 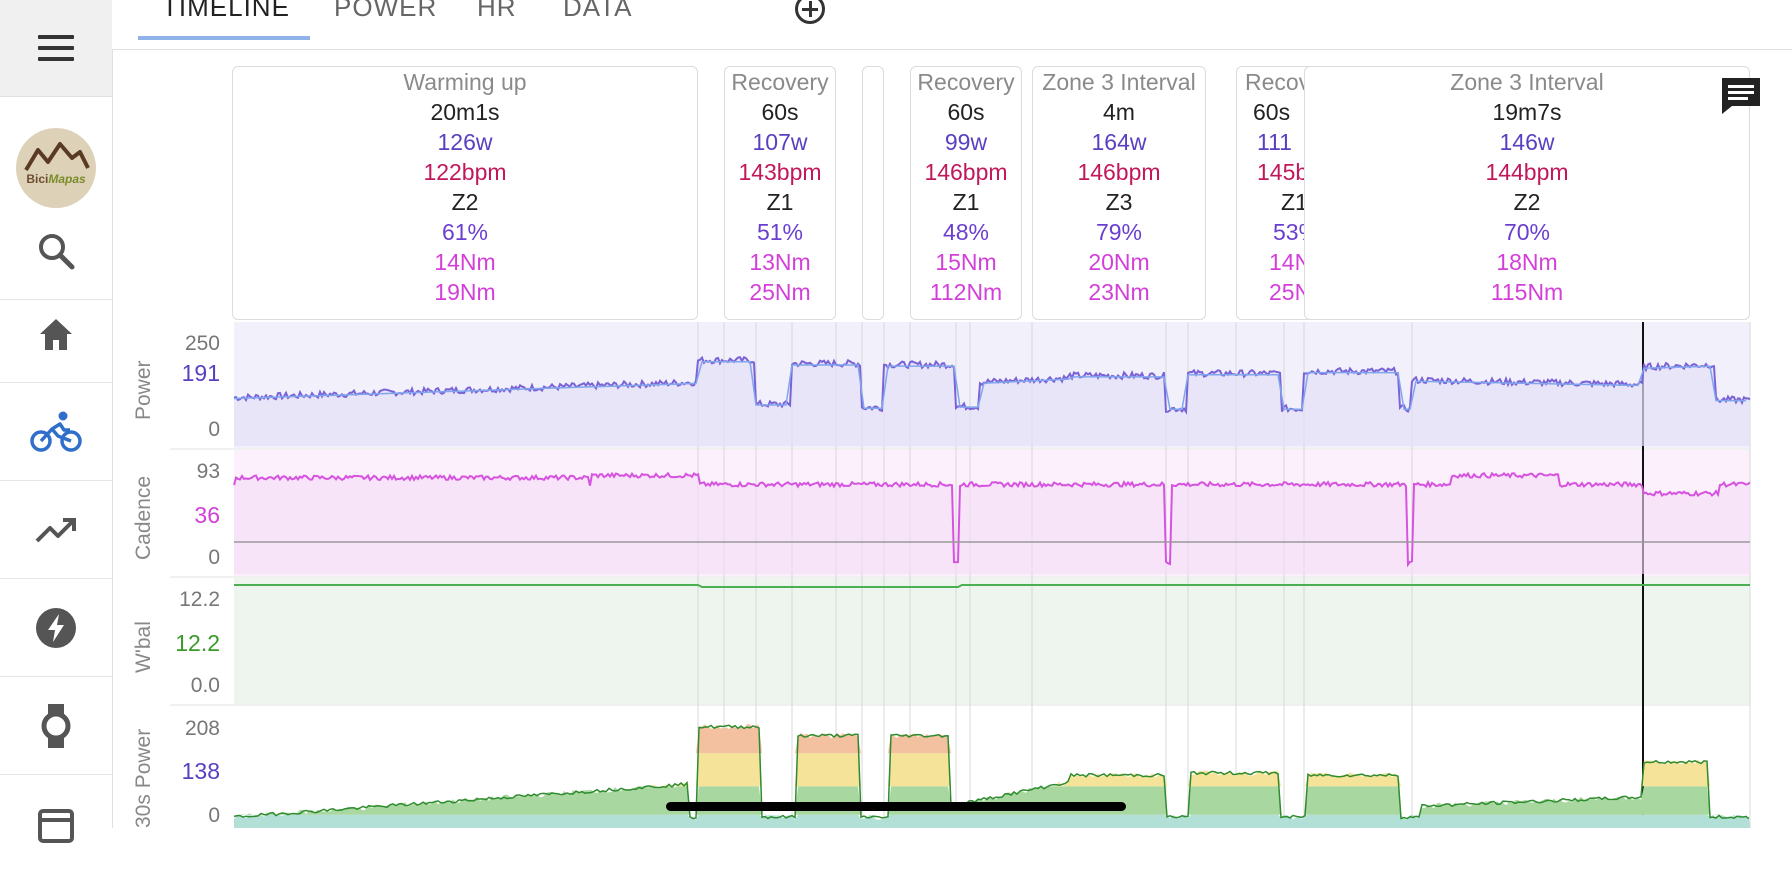 I want to click on sidebar-item-devices, so click(x=56, y=726).